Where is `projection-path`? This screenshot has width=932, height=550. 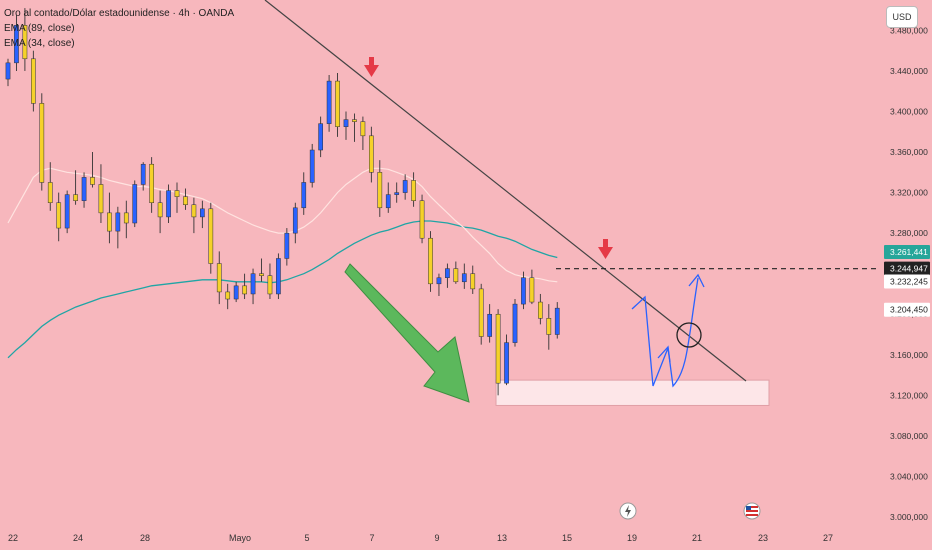 projection-path is located at coordinates (665, 332).